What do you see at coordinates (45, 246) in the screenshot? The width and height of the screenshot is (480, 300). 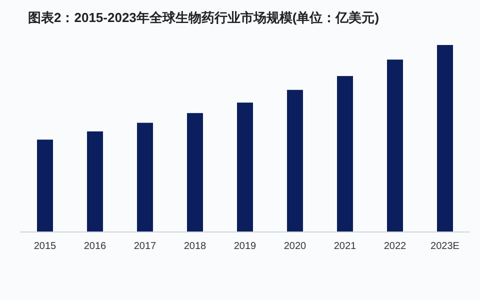 I see `x-tick-label: 2015` at bounding box center [45, 246].